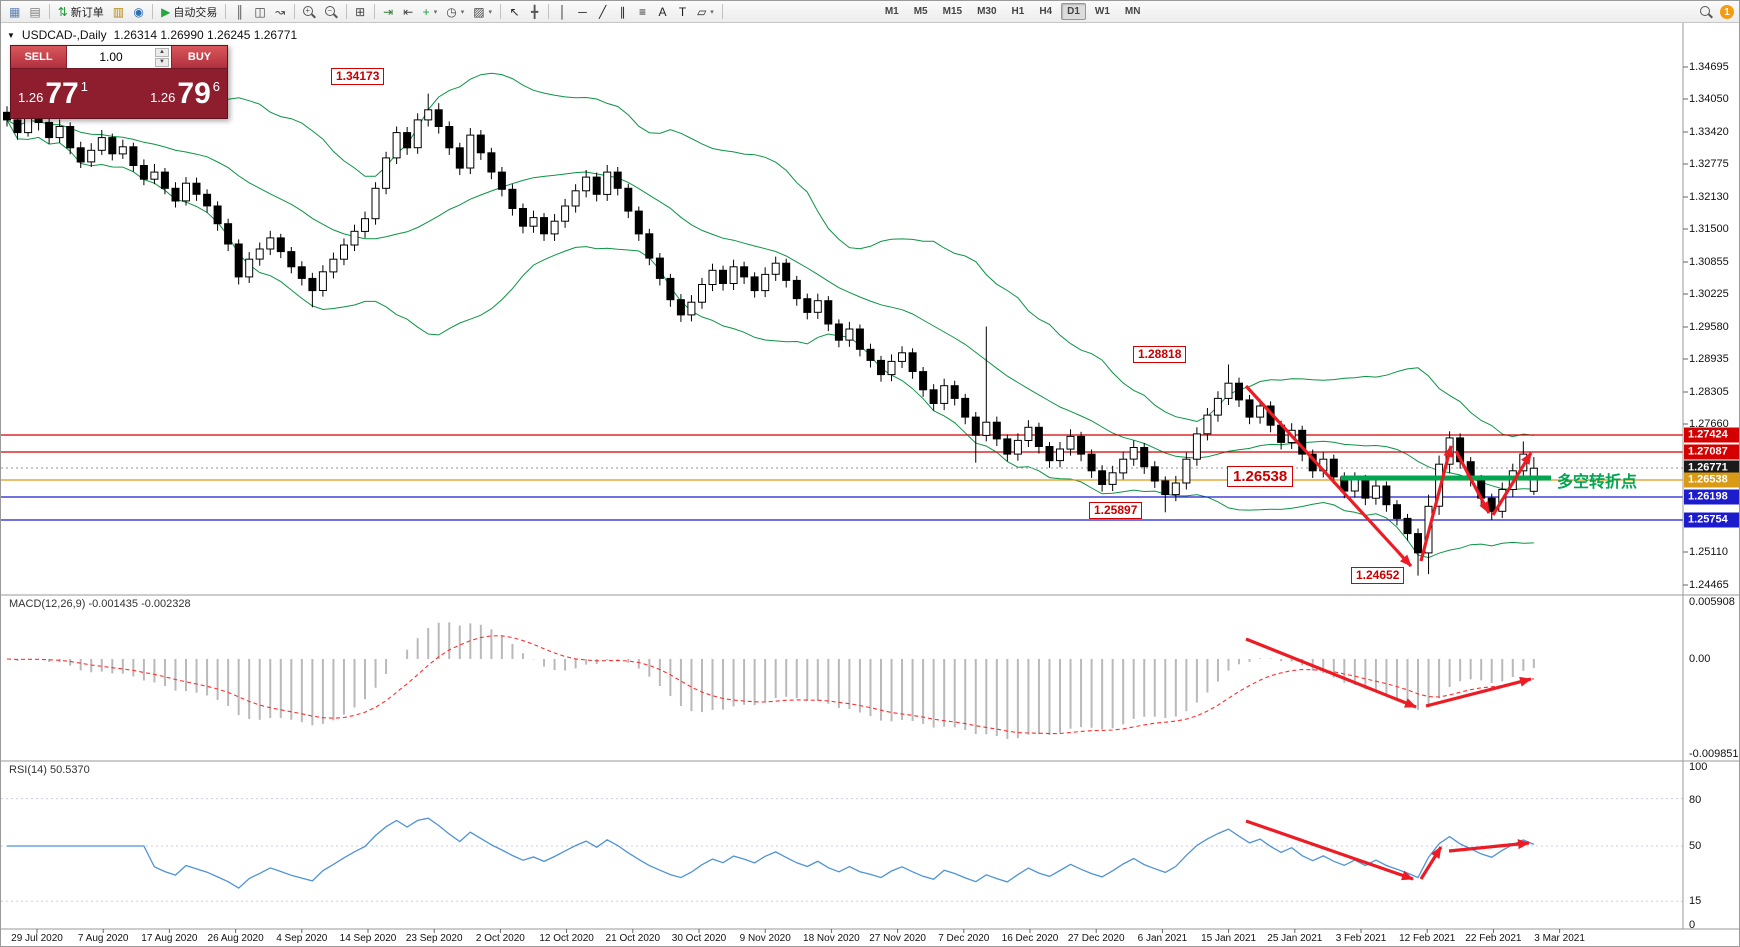 The image size is (1740, 947). Describe the element at coordinates (582, 12) in the screenshot. I see `horizontal-line-icon: ─` at that location.